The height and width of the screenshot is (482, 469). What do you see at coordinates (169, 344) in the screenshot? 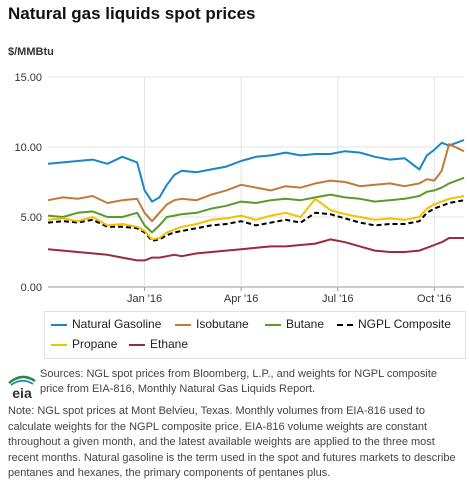
I see `legend-label: Ethane` at bounding box center [169, 344].